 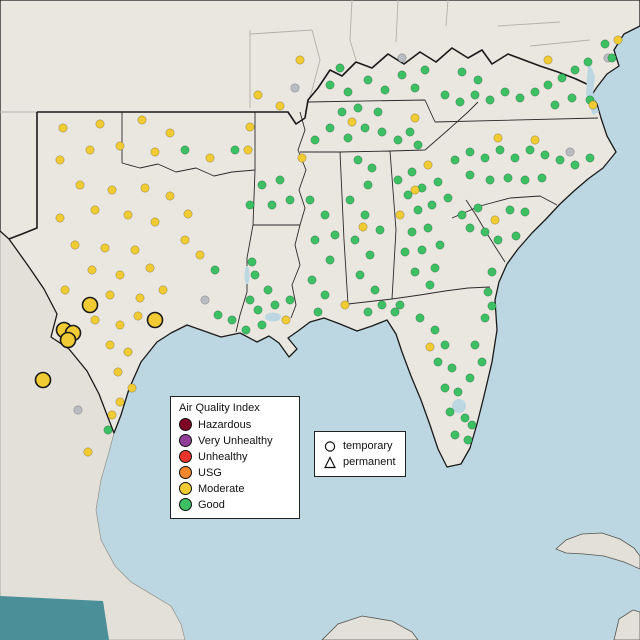 What do you see at coordinates (185, 425) in the screenshot?
I see `hazardous-swatch-icon` at bounding box center [185, 425].